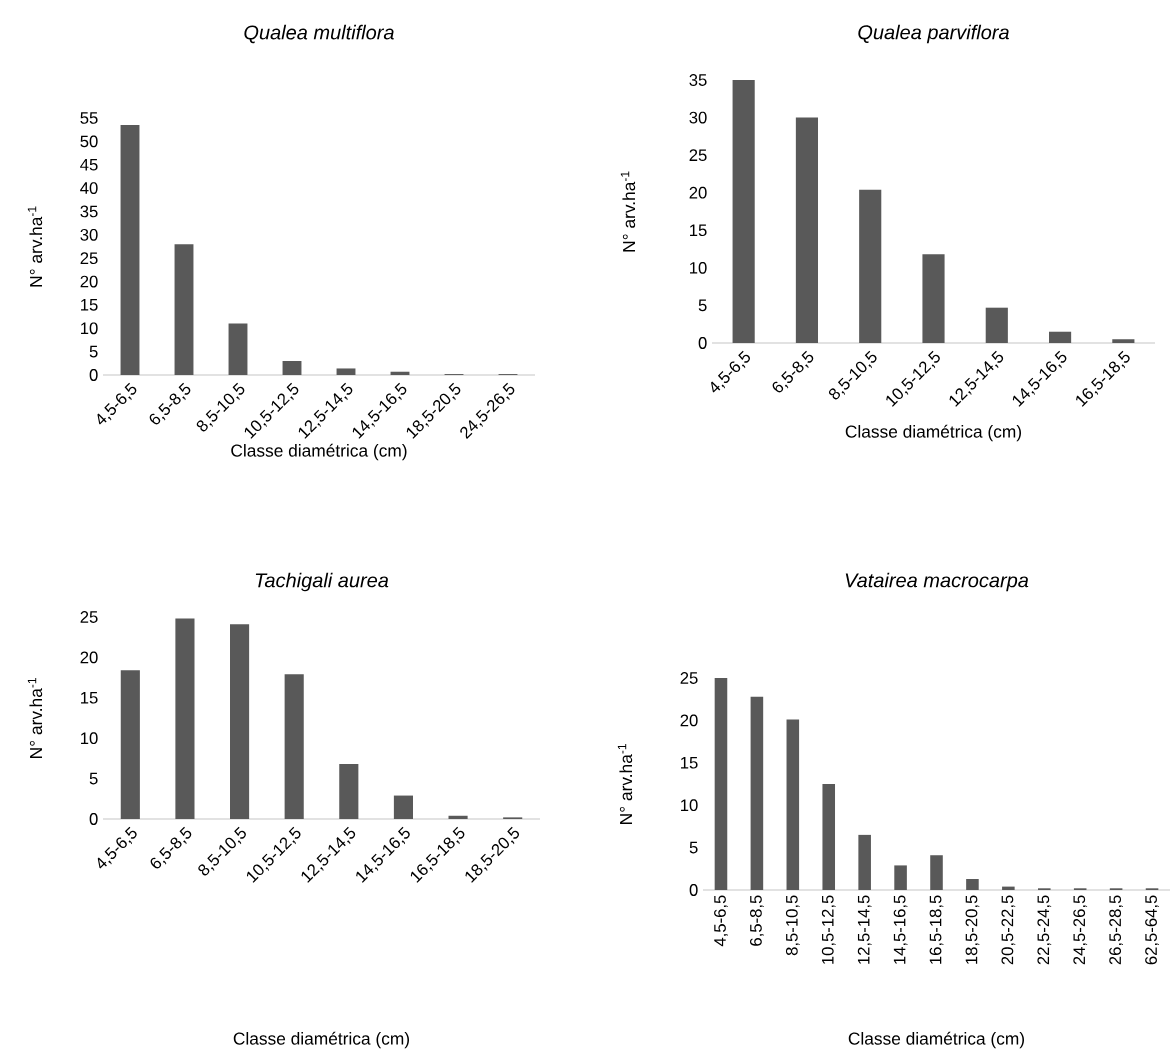  I want to click on x-tick-label: 18,5-20,5, so click(972, 929).